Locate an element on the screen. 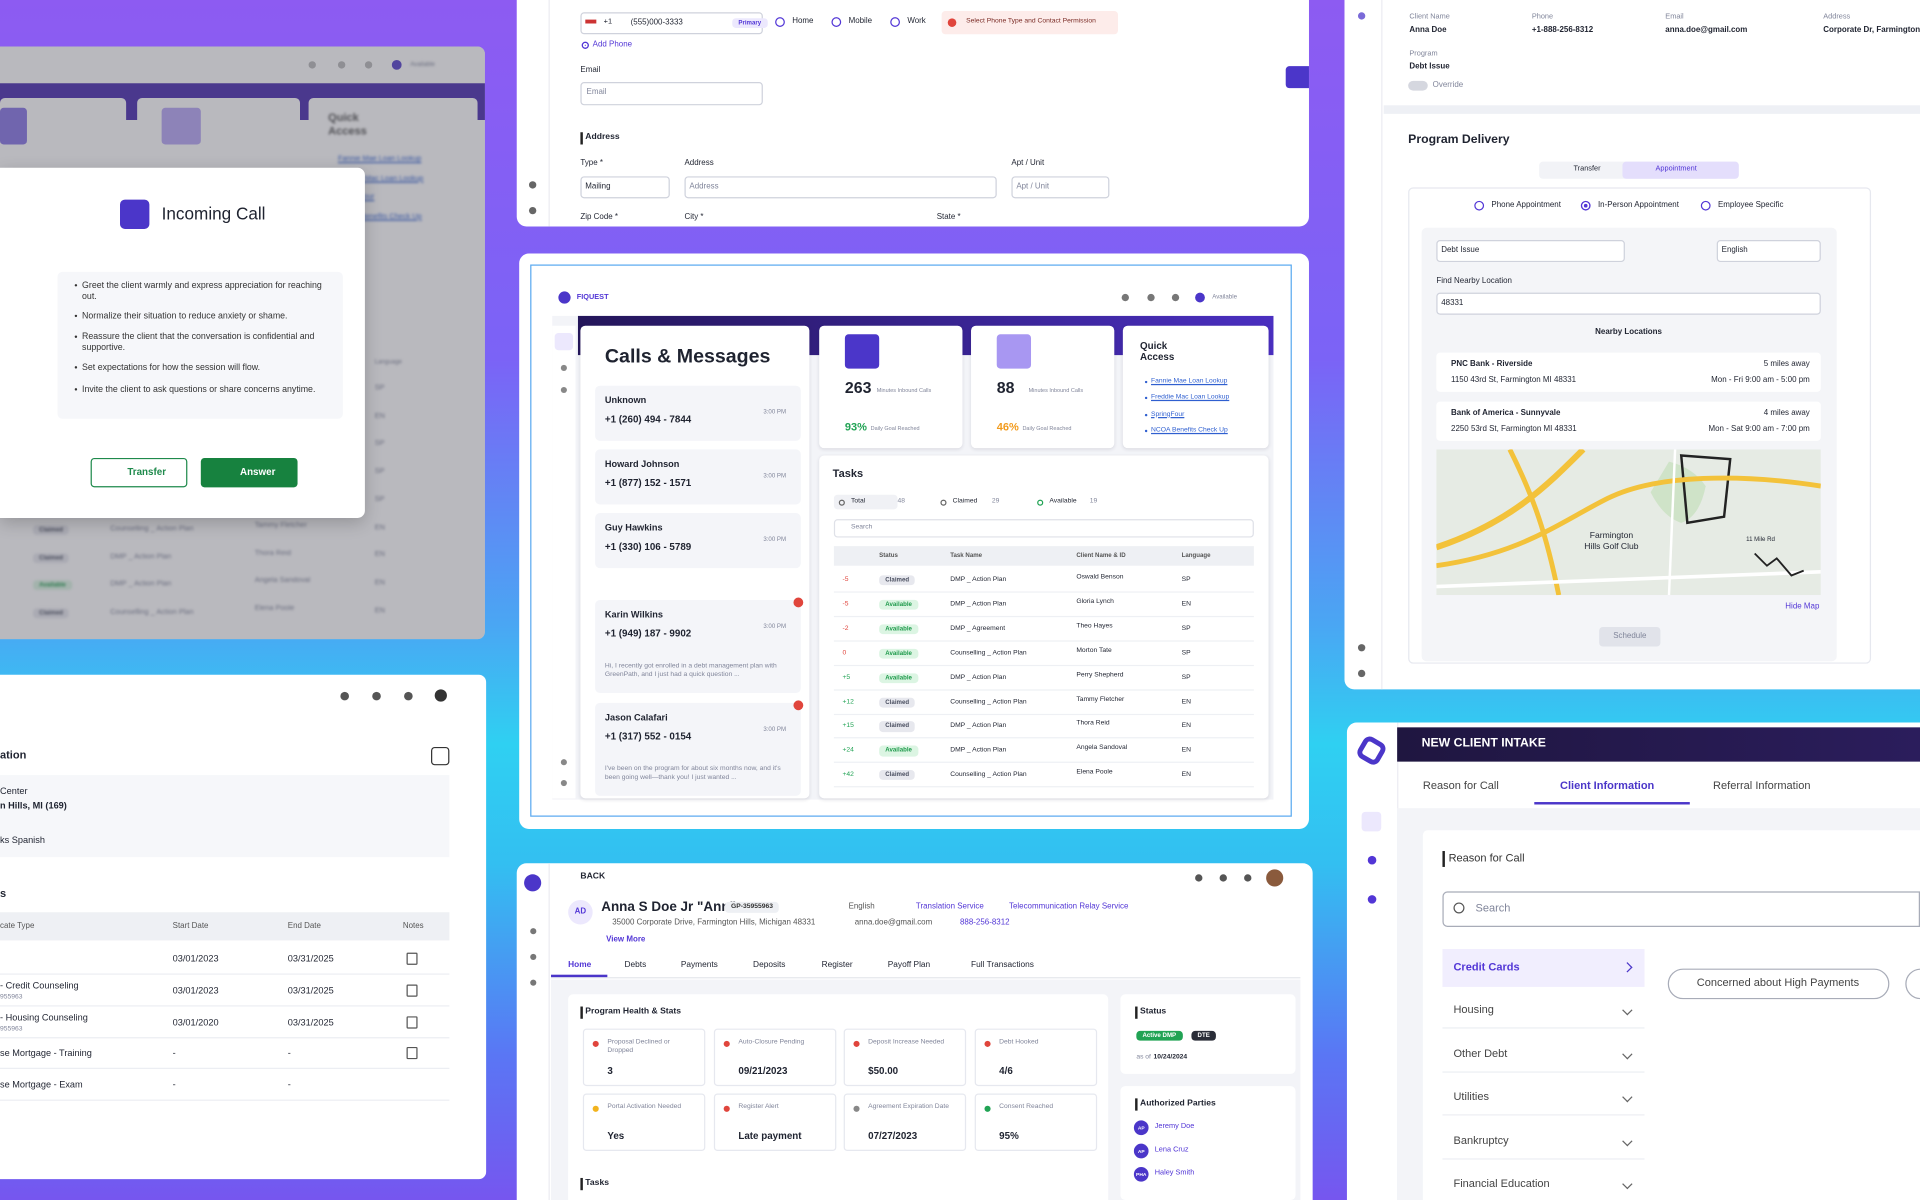  transfer-button is located at coordinates (139, 472).